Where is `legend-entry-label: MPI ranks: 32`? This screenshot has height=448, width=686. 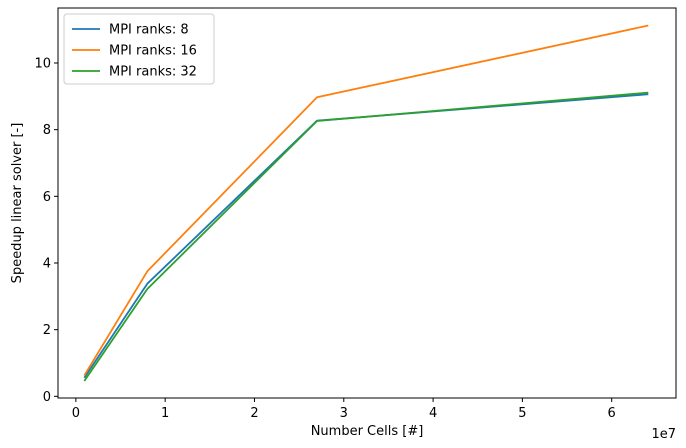
legend-entry-label: MPI ranks: 32 is located at coordinates (153, 72).